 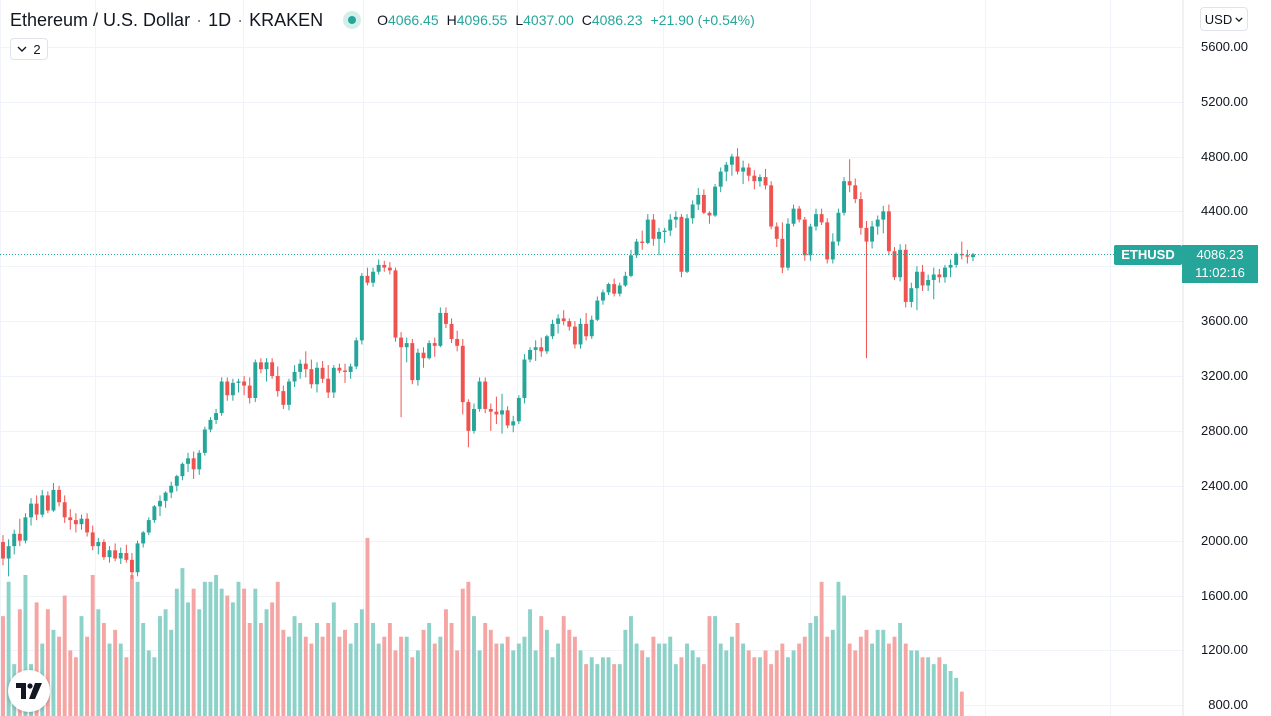 I want to click on price-axis-tick-label: 1600.00, so click(x=1224, y=595).